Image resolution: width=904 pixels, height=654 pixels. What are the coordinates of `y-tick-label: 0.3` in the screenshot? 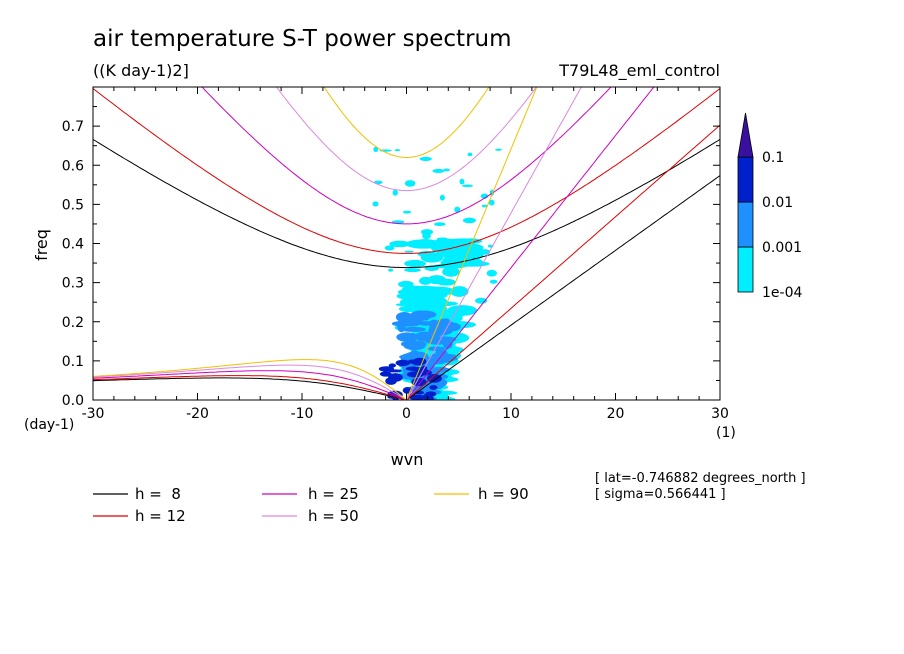 It's located at (73, 284).